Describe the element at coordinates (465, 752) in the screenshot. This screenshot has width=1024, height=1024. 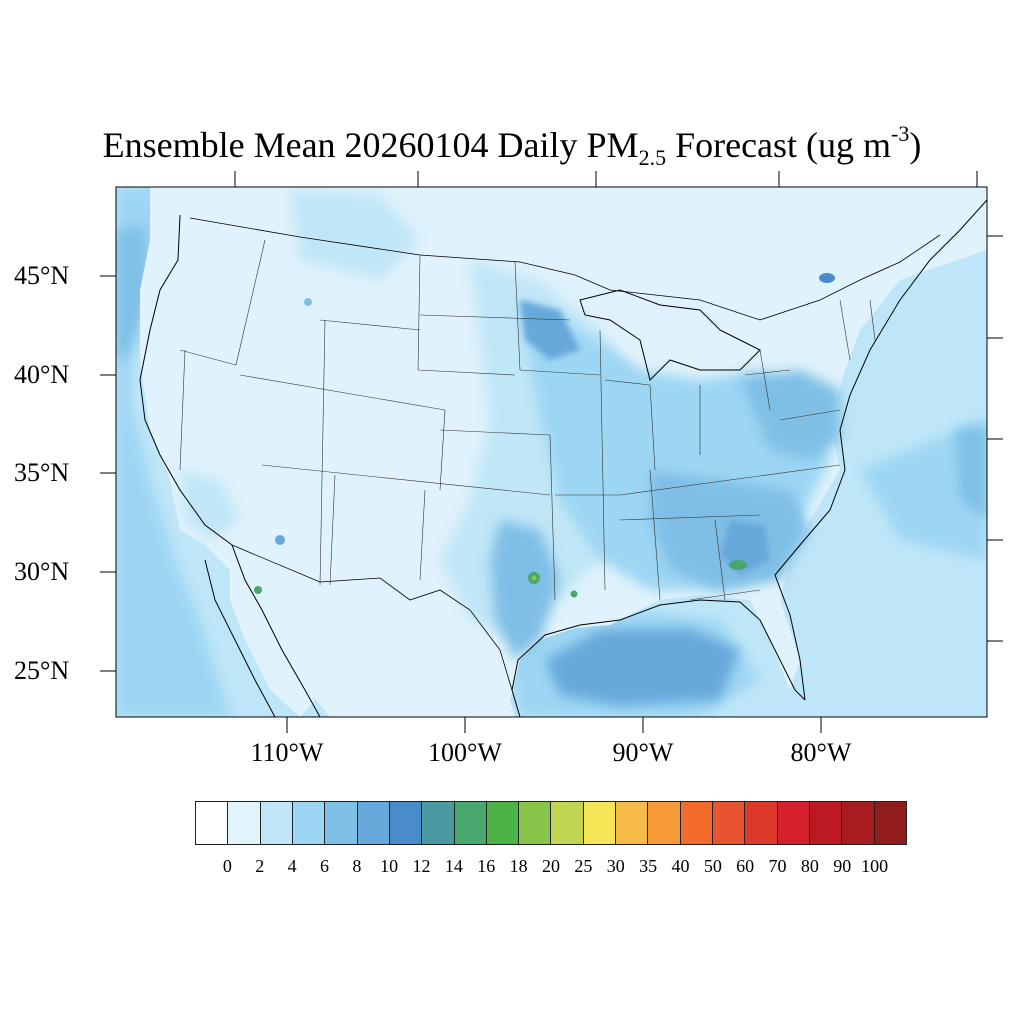
I see `lon-label-100w: 100°W` at that location.